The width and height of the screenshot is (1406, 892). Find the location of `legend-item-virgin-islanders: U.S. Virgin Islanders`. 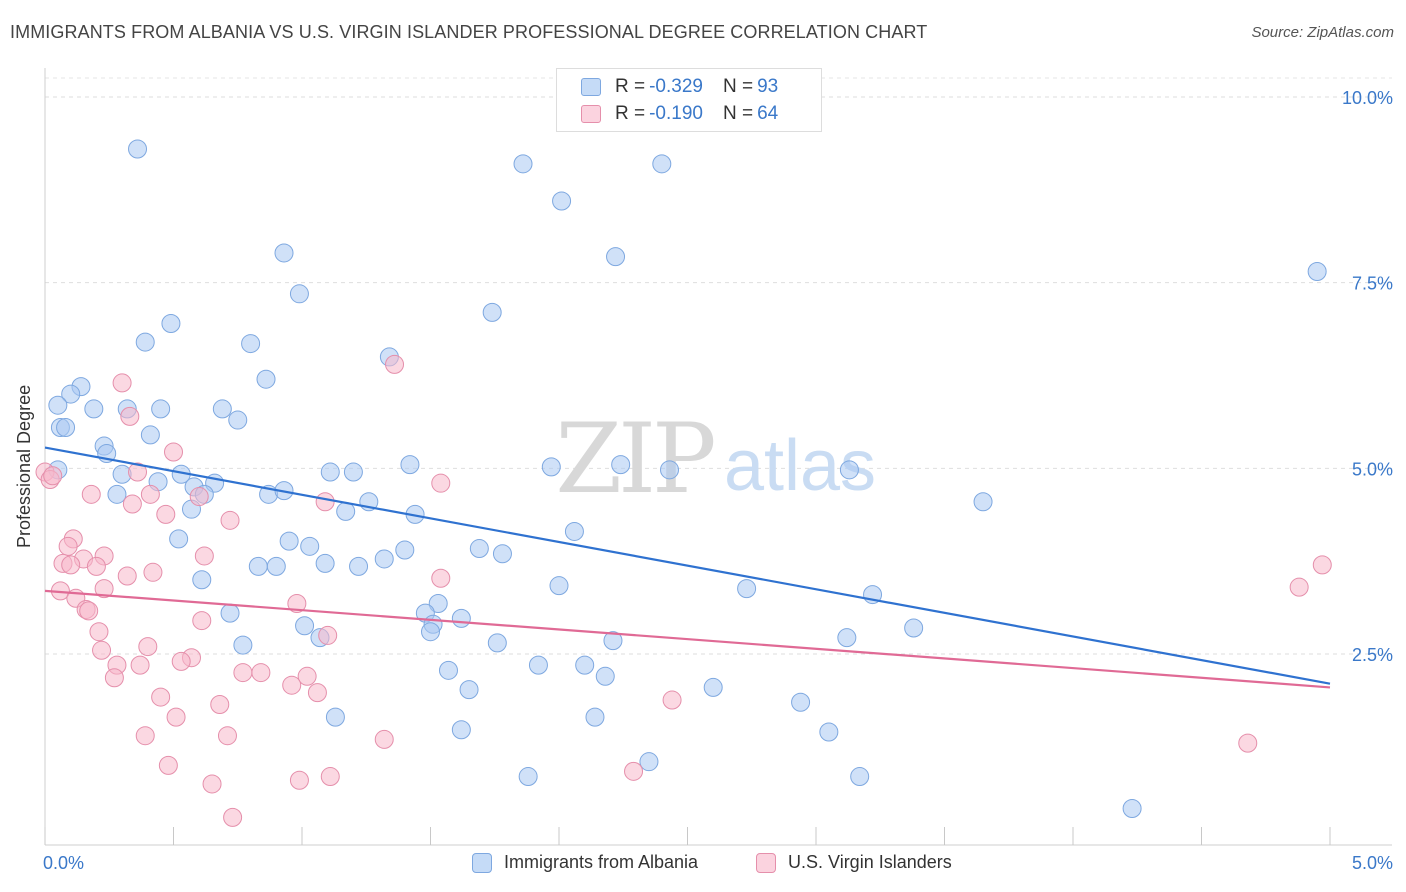

legend-item-virgin-islanders: U.S. Virgin Islanders is located at coordinates (854, 862).